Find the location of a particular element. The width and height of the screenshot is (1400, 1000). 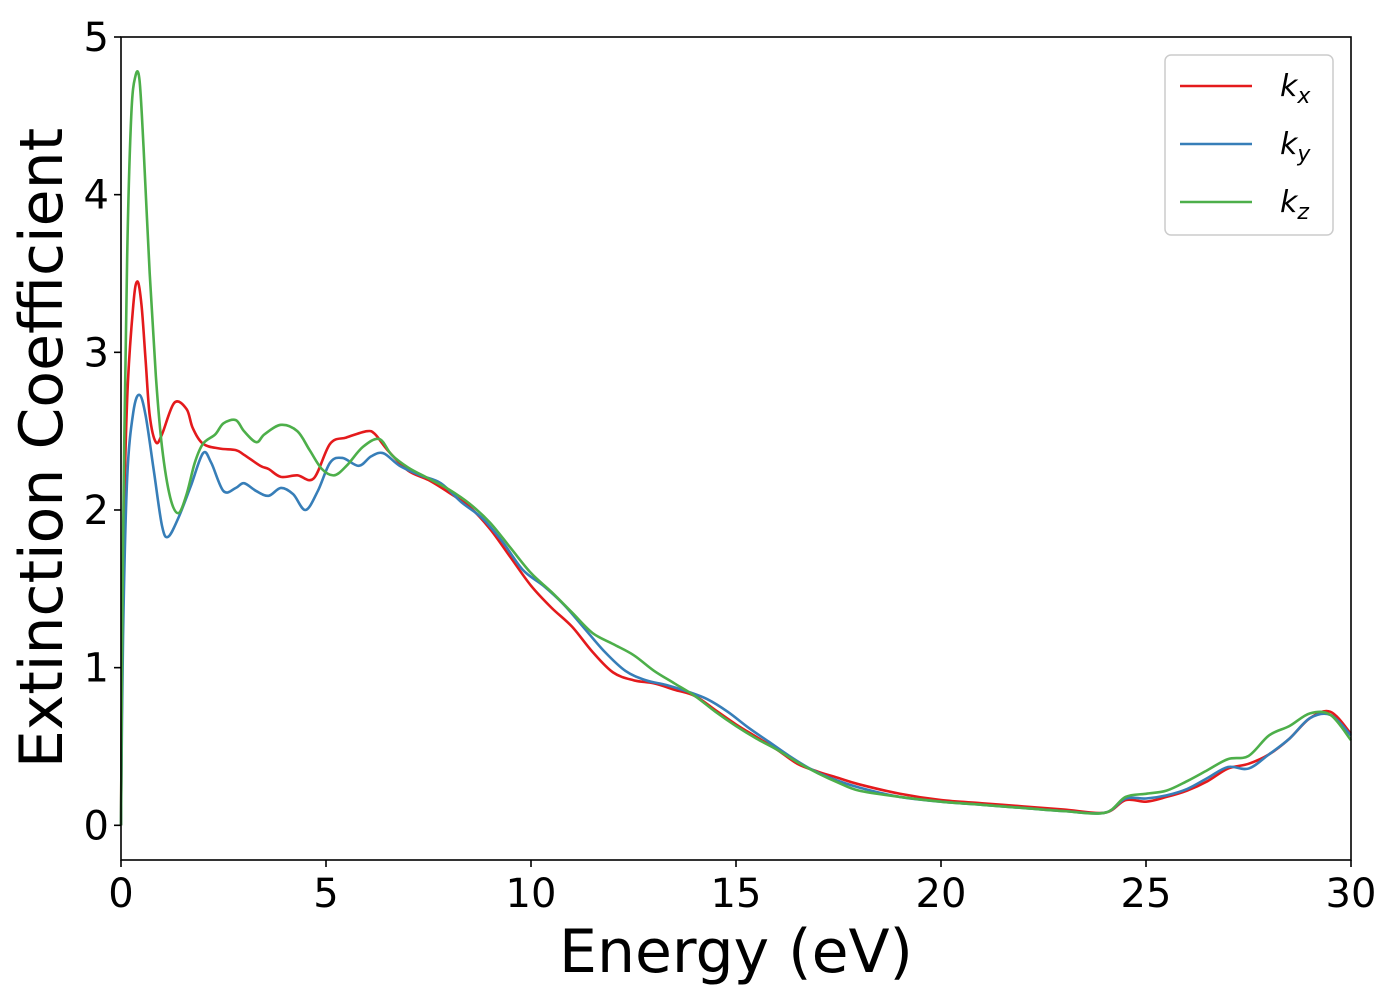

x-tick-label: 15 is located at coordinates (736, 894).